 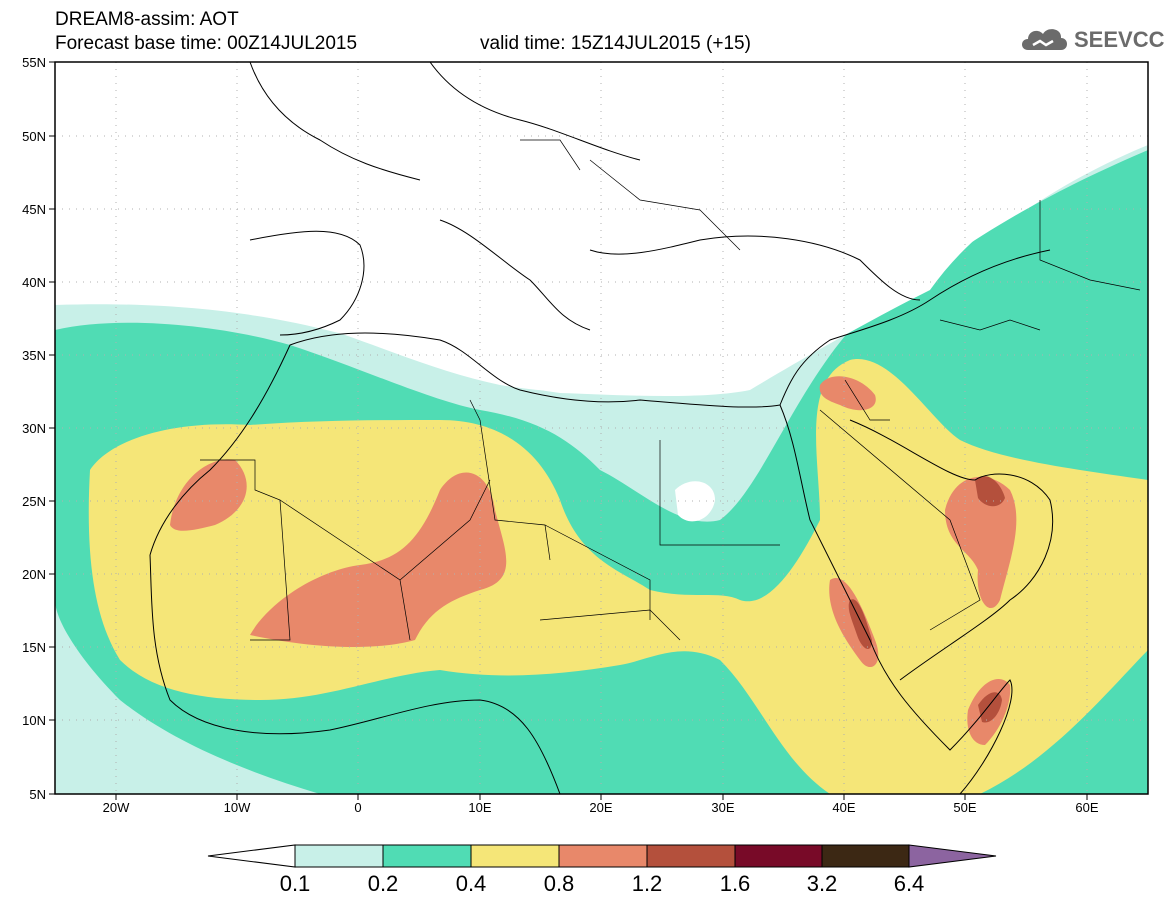 I want to click on colorbar-segment-above, so click(x=952, y=856).